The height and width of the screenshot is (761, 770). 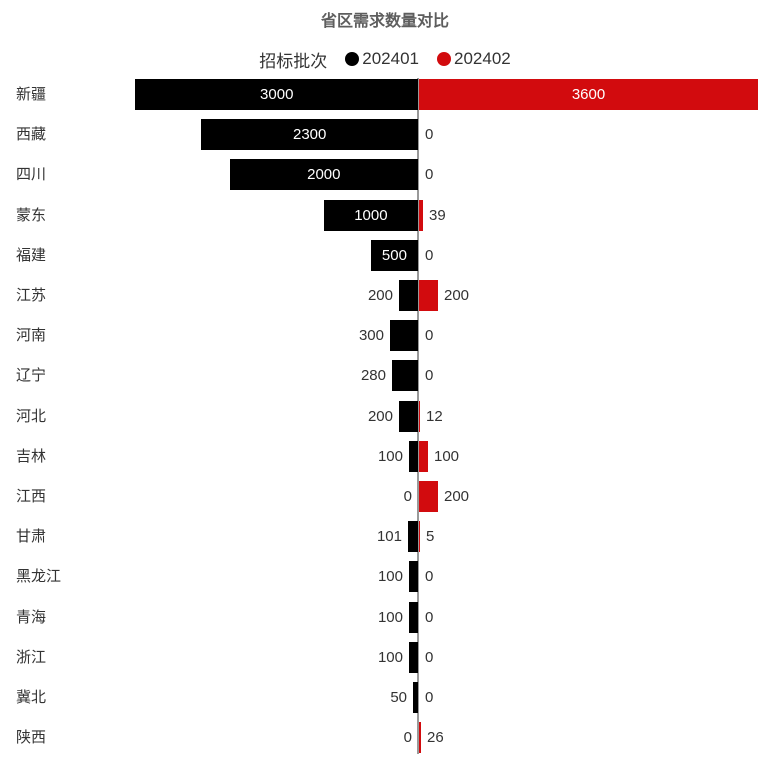 I want to click on value-label-202402: 39, so click(x=437, y=215).